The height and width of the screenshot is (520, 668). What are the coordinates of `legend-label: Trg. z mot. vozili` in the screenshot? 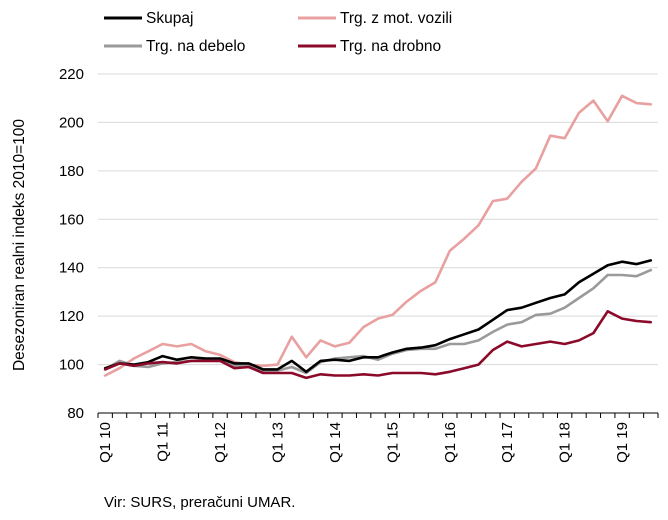 It's located at (396, 18).